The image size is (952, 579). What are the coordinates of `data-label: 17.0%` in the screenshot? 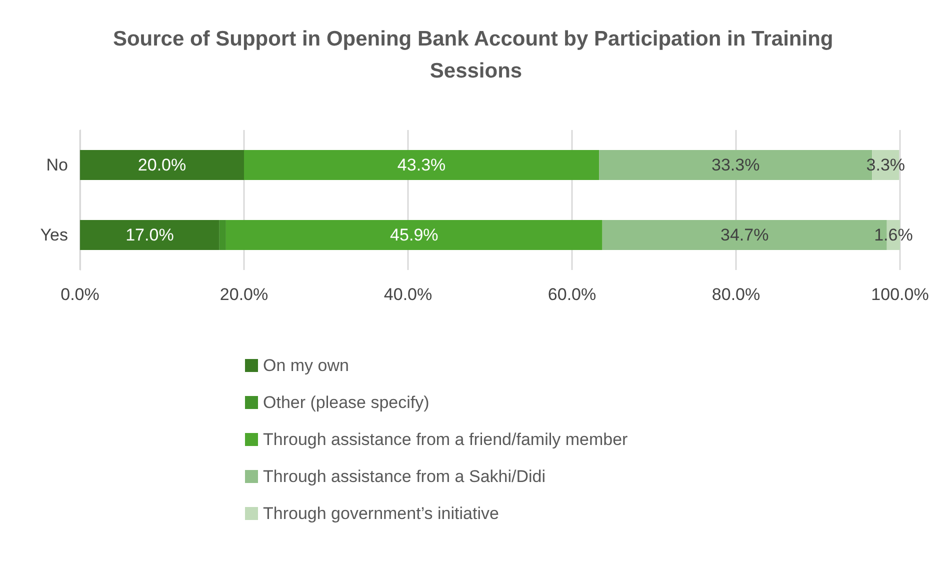 It's located at (150, 235).